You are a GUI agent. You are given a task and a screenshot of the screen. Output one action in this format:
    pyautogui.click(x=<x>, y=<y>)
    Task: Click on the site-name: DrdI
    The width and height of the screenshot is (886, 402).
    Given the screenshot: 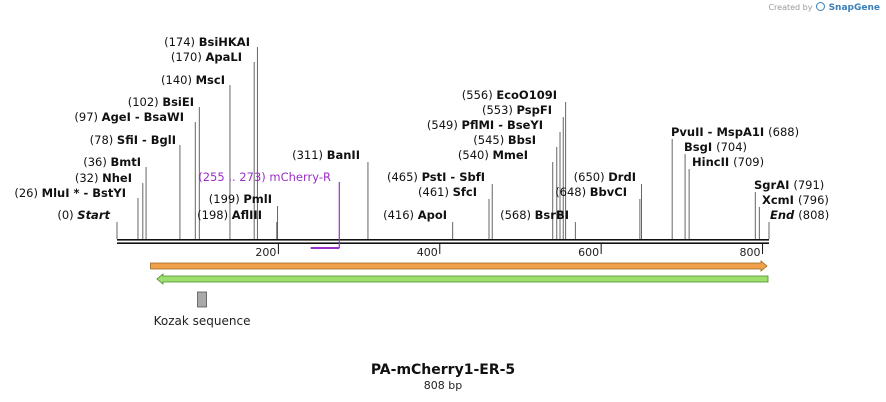 What is the action you would take?
    pyautogui.click(x=622, y=177)
    